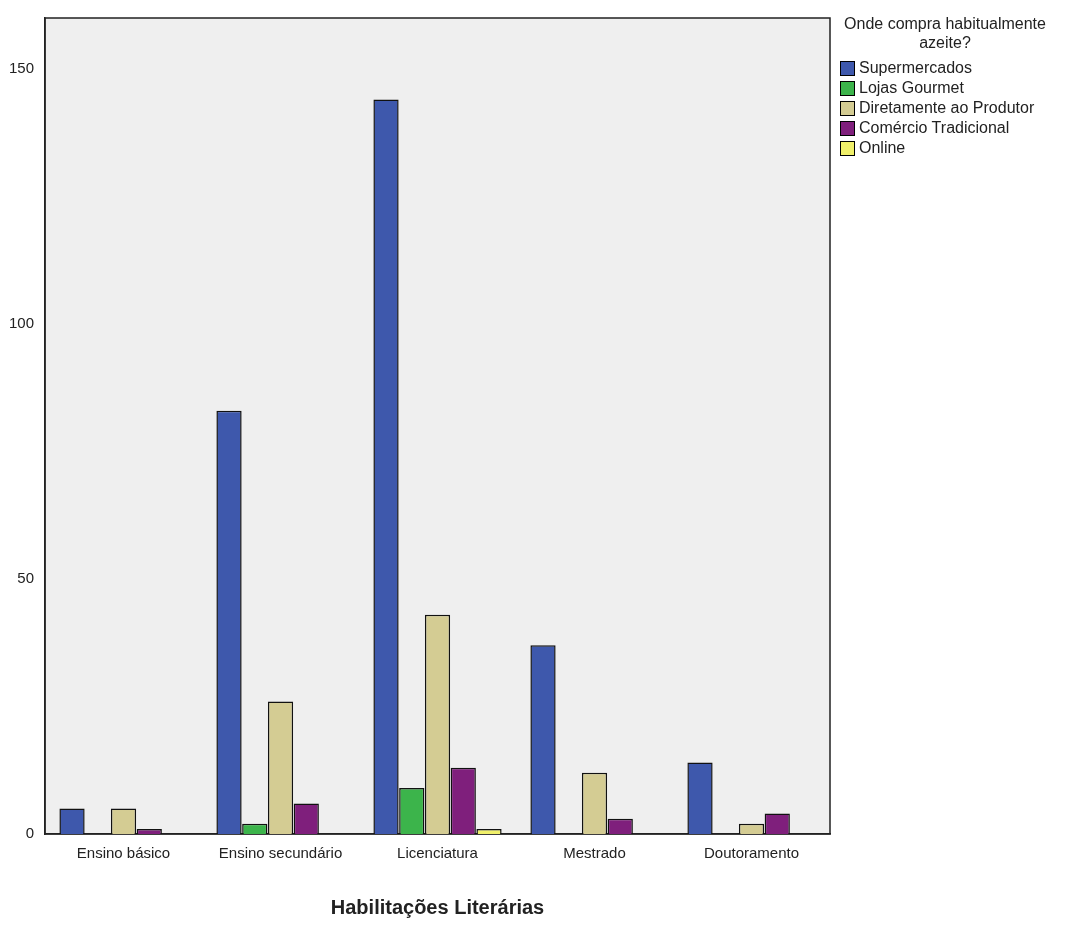 This screenshot has height=934, width=1082. Describe the element at coordinates (915, 68) in the screenshot. I see `legend-label: Supermercados` at that location.